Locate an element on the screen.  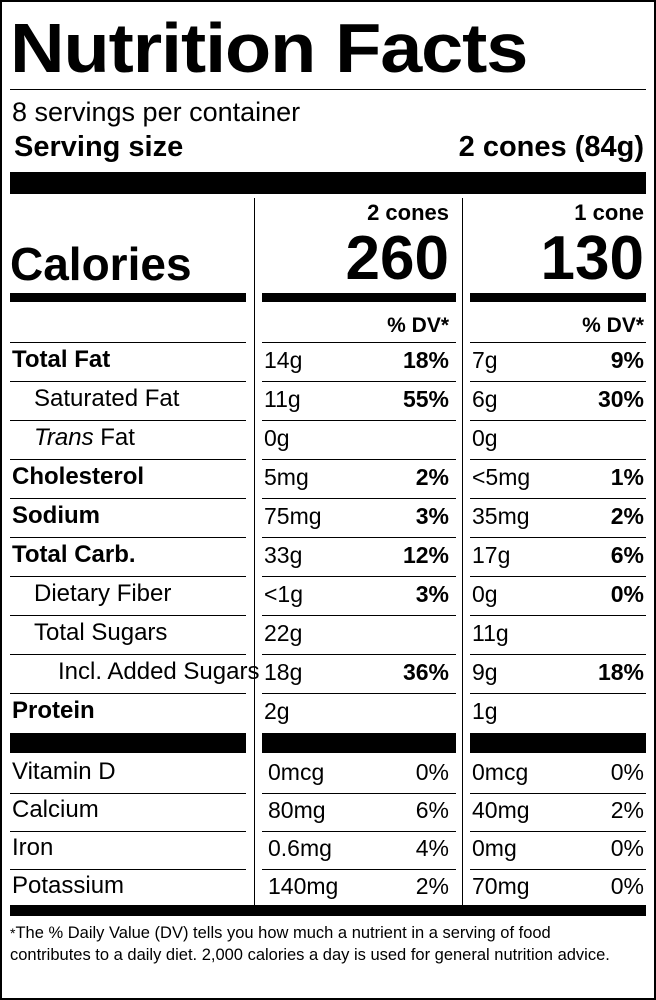
dv-1-cone: 18% is located at coordinates (620, 672).